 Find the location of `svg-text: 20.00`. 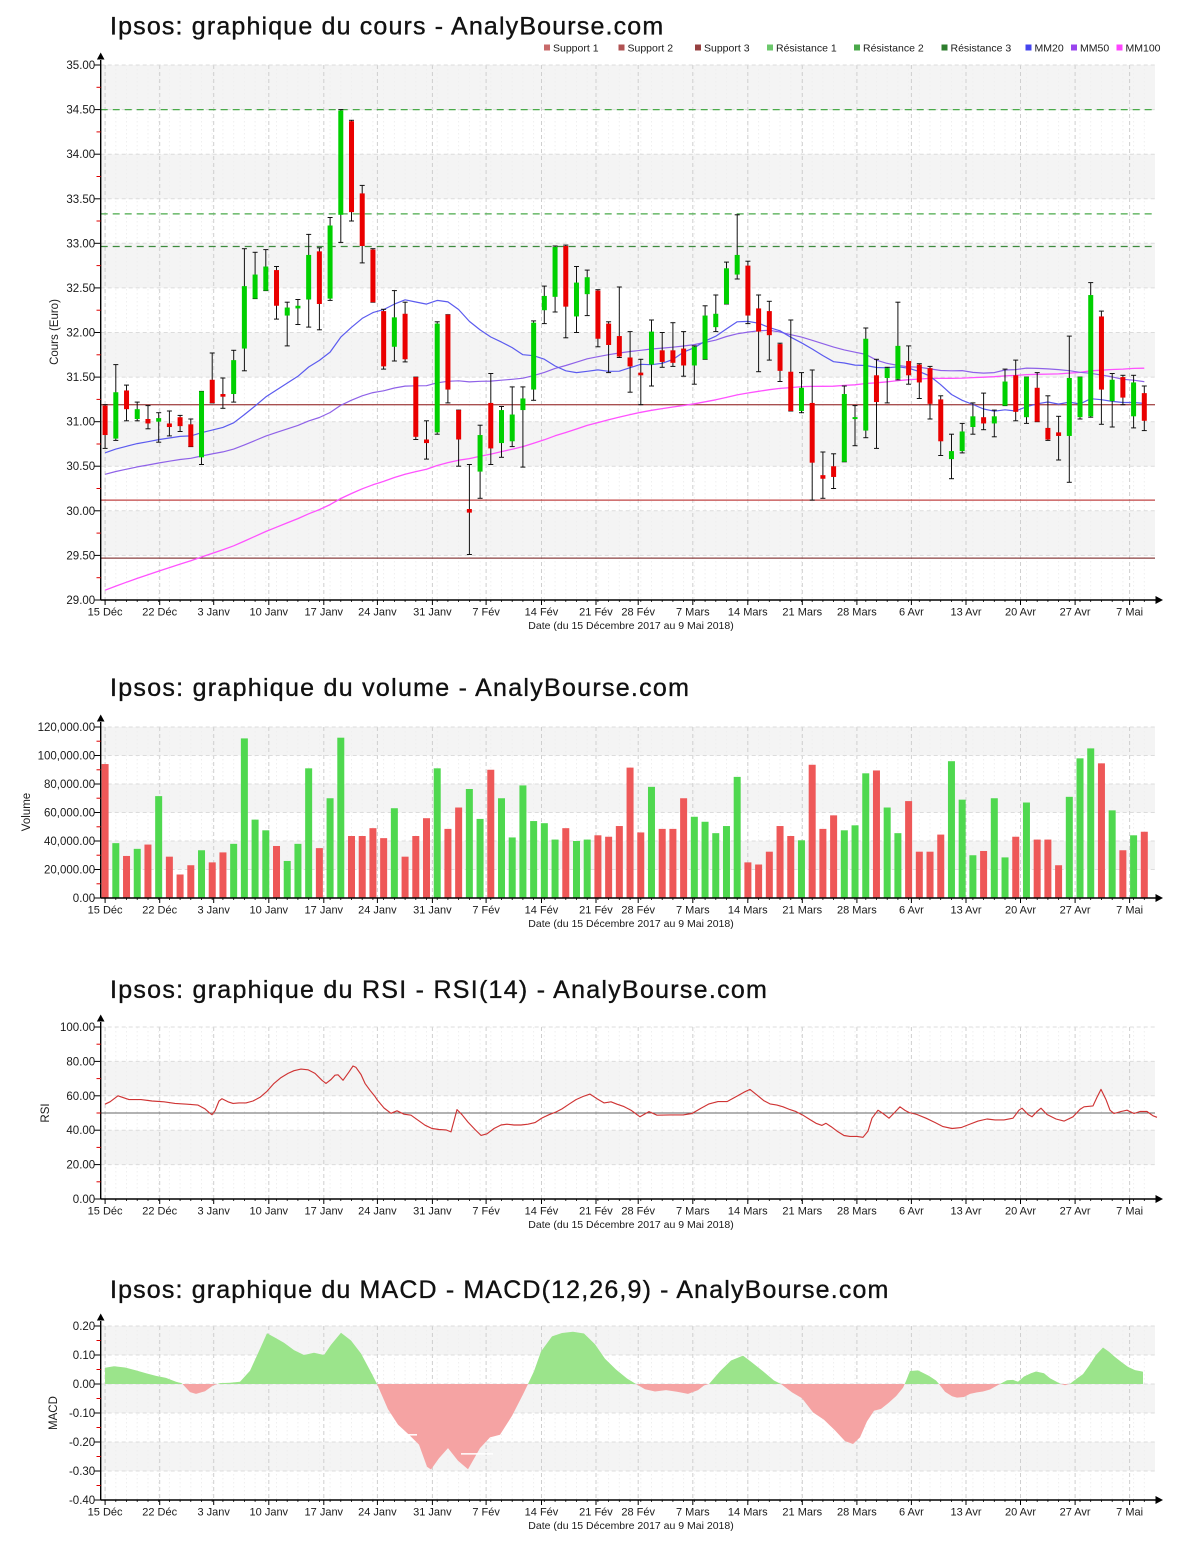

svg-text: 20.00 is located at coordinates (80, 1166).